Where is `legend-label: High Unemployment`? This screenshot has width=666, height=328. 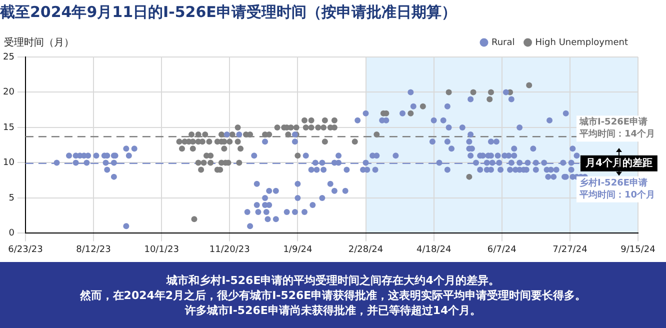 legend-label: High Unemployment is located at coordinates (581, 43).